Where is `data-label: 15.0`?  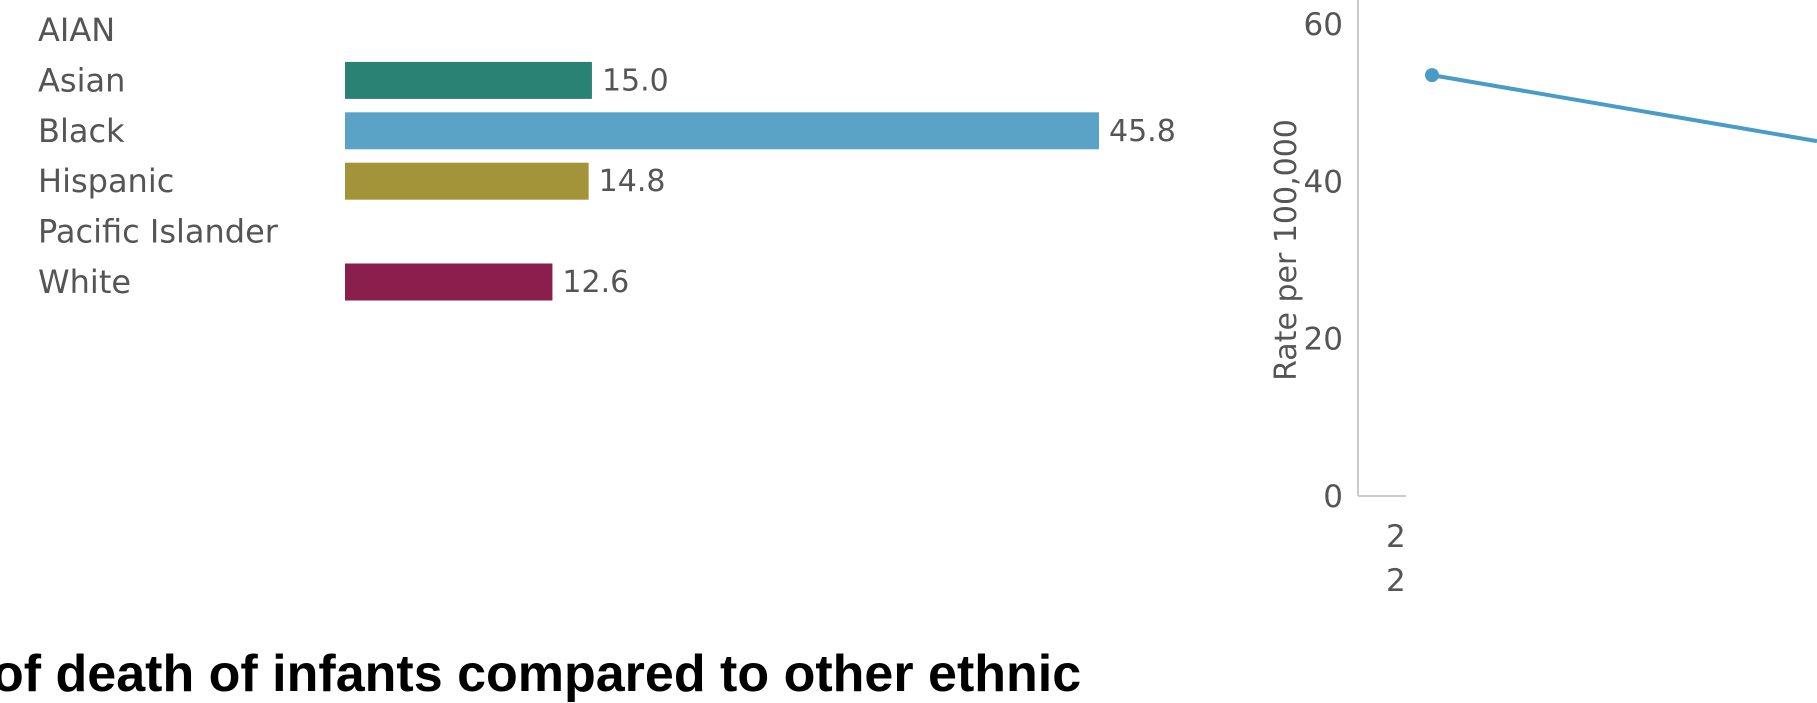
data-label: 15.0 is located at coordinates (635, 80).